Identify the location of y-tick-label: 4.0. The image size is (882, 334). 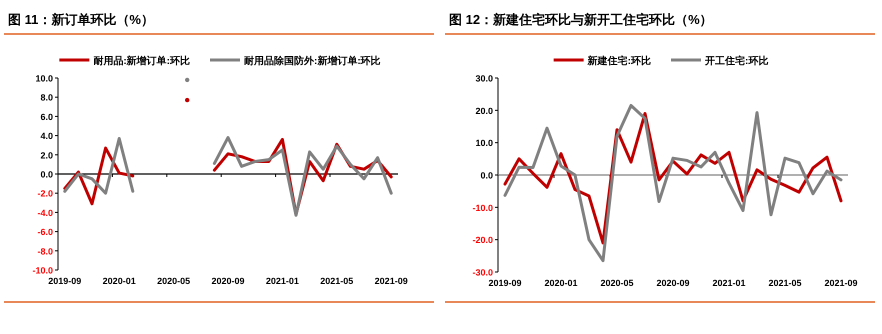
(46, 136).